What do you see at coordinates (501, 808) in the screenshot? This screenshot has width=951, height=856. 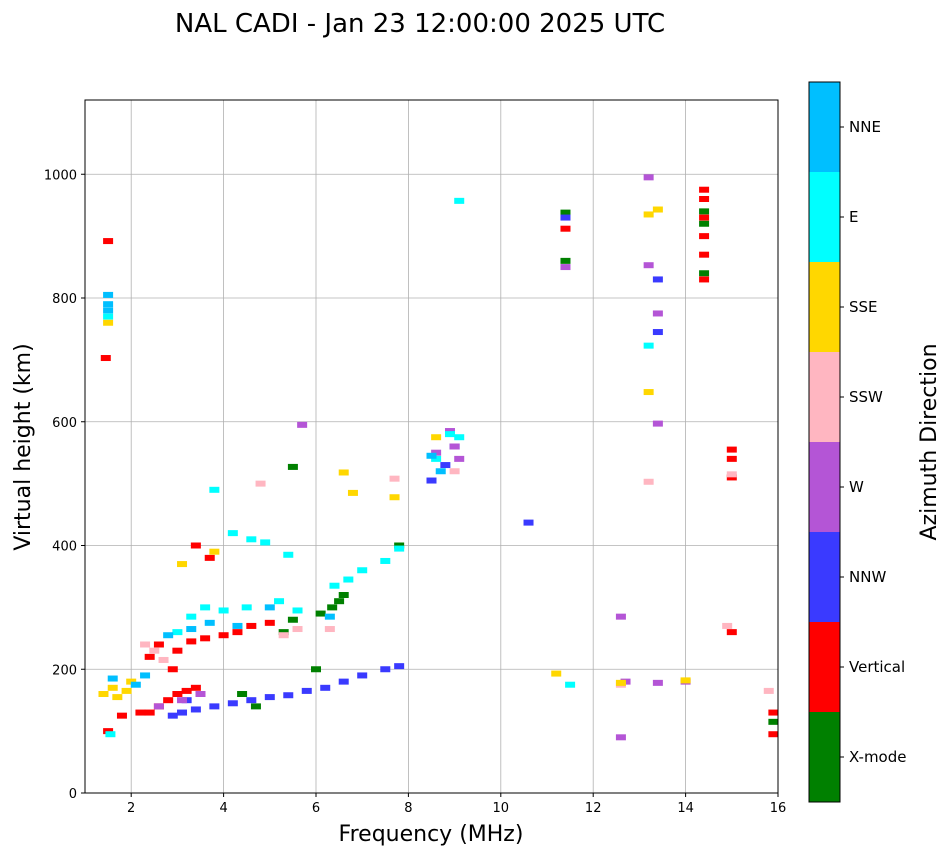 I see `x-tick-label: 10` at bounding box center [501, 808].